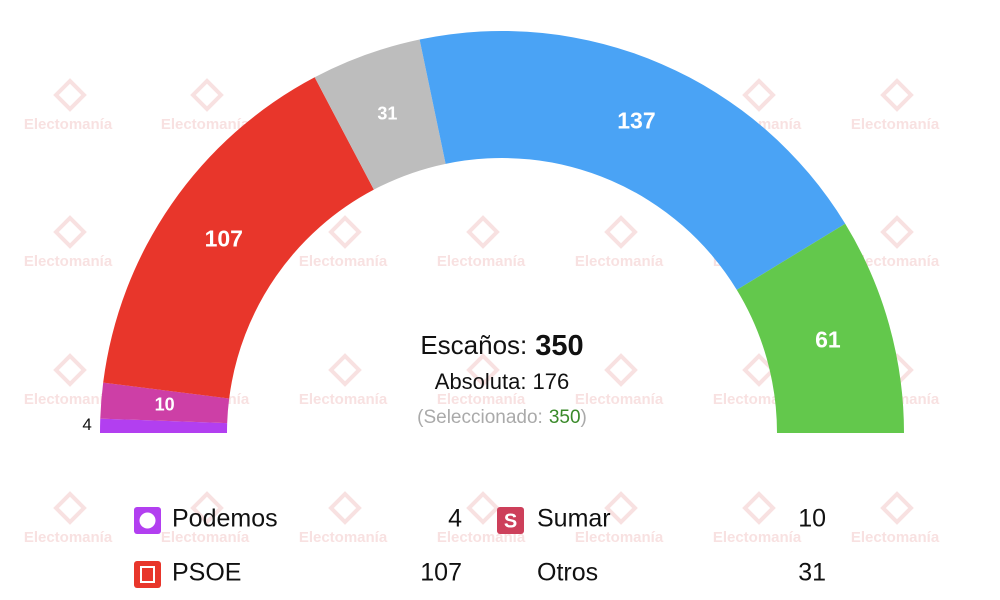 The image size is (1000, 600). Describe the element at coordinates (224, 238) in the screenshot. I see `data-label: 107` at that location.